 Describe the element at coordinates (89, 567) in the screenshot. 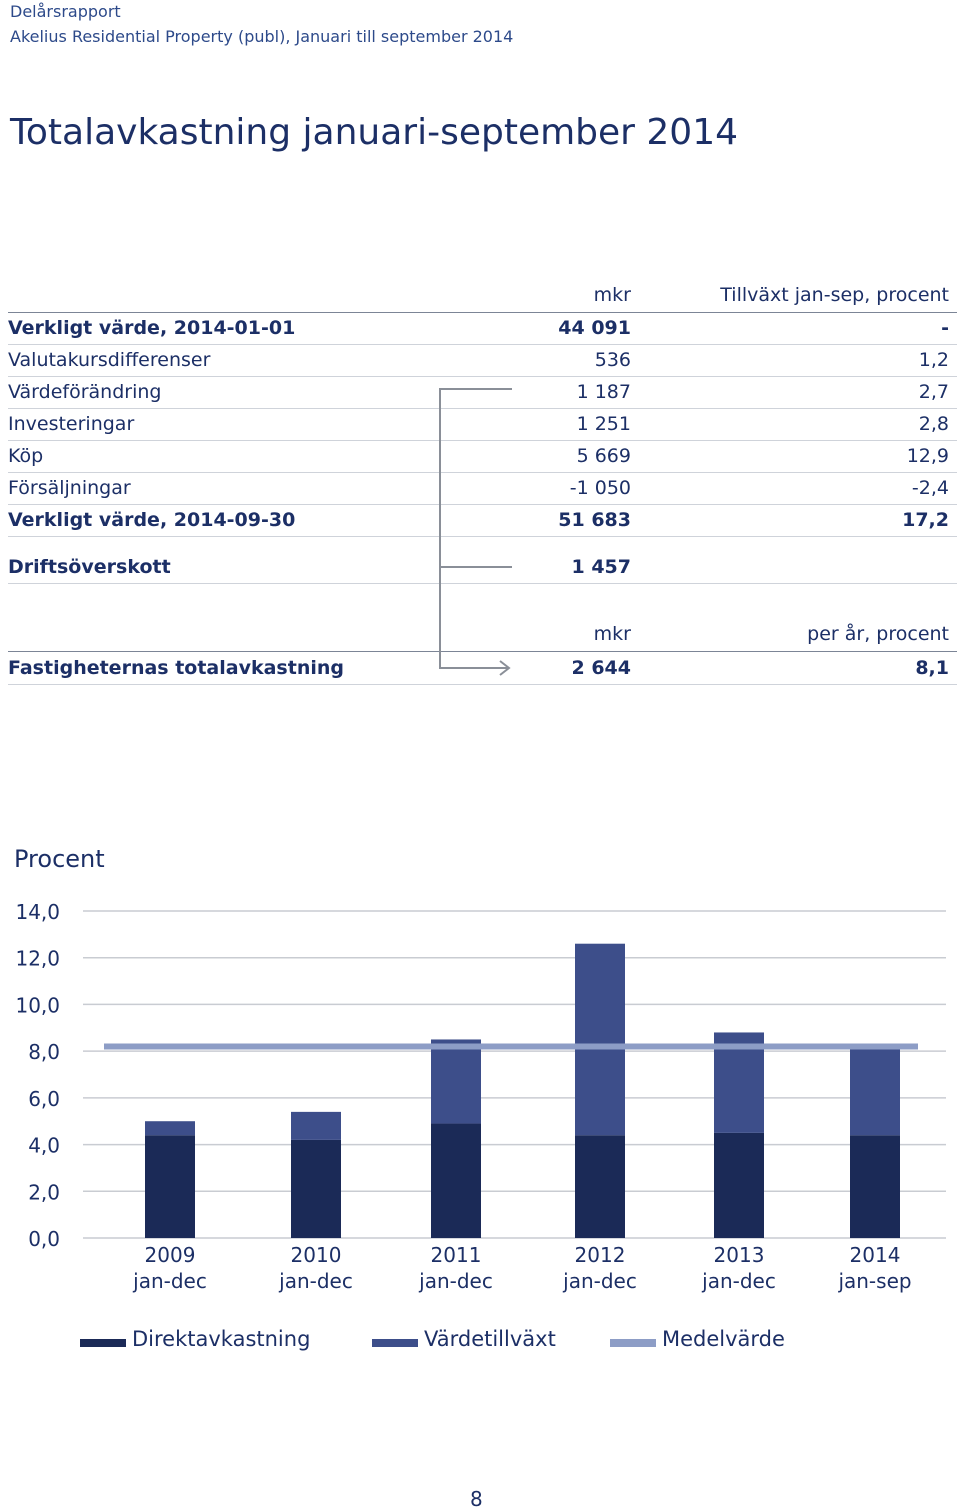

I see `drift-label: Driftsöverskott` at that location.